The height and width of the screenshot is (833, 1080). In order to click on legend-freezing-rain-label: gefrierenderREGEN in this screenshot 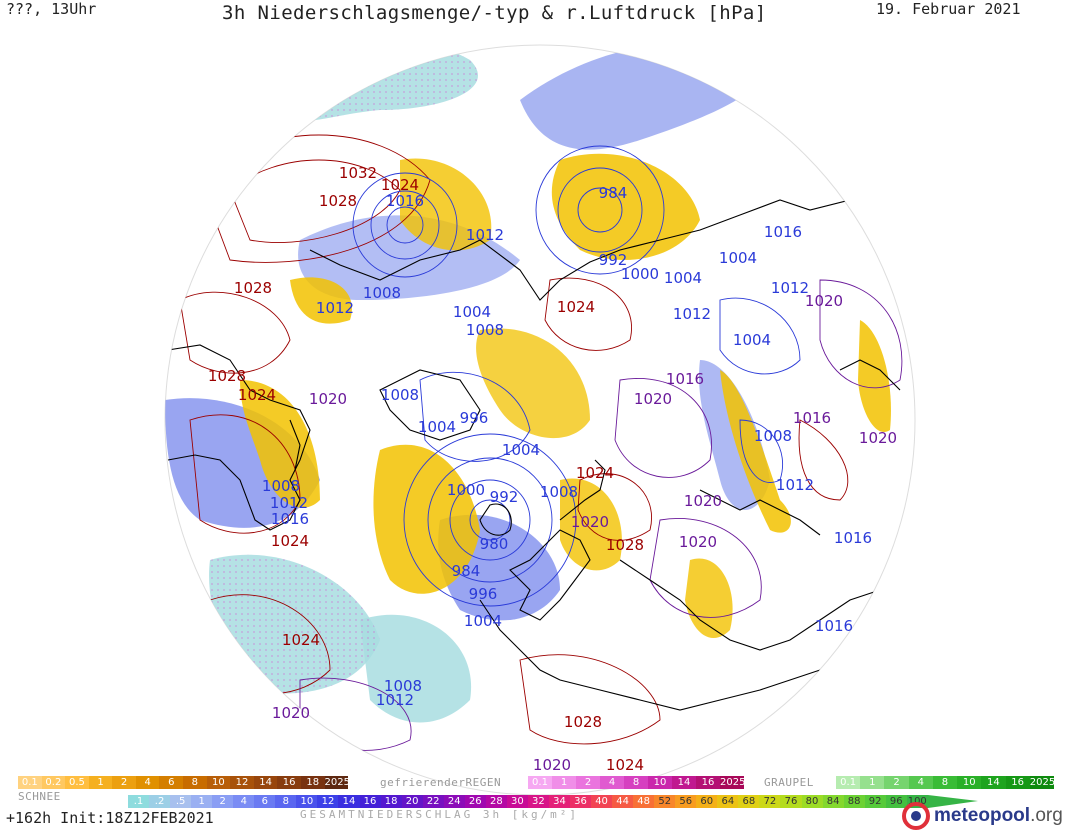, I will do `click(441, 782)`.